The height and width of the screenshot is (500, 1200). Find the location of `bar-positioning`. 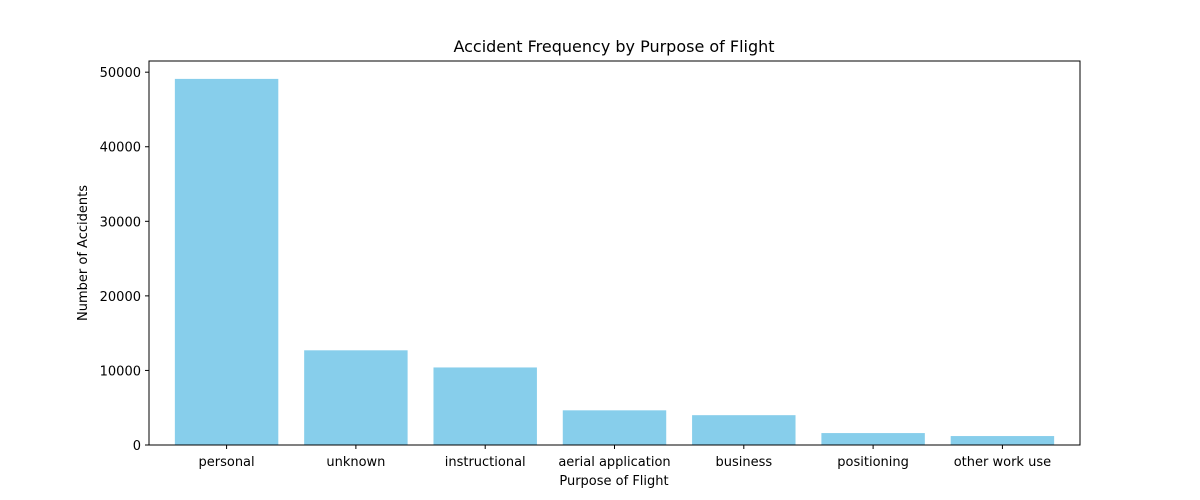

bar-positioning is located at coordinates (873, 439).